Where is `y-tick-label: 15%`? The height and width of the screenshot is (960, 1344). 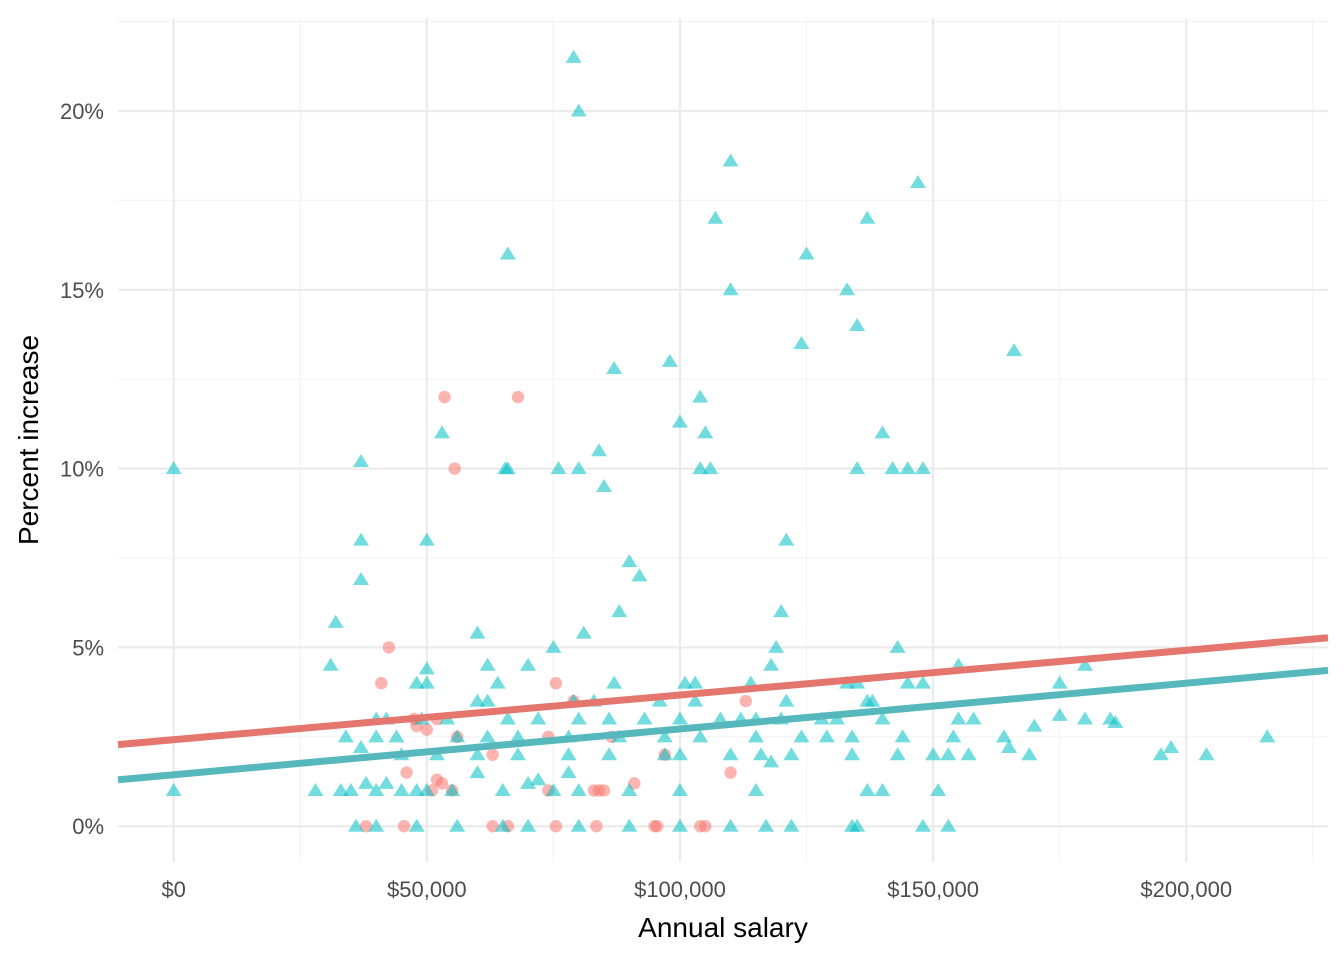 y-tick-label: 15% is located at coordinates (82, 290).